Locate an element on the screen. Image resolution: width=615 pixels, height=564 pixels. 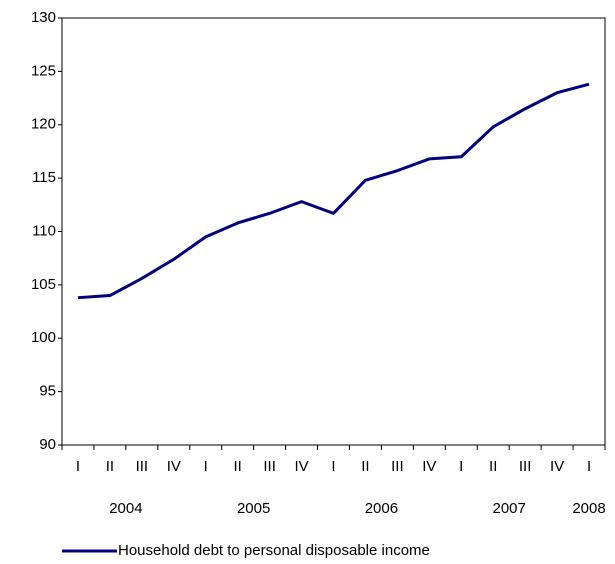
y-tick-label: 90 is located at coordinates (47, 444).